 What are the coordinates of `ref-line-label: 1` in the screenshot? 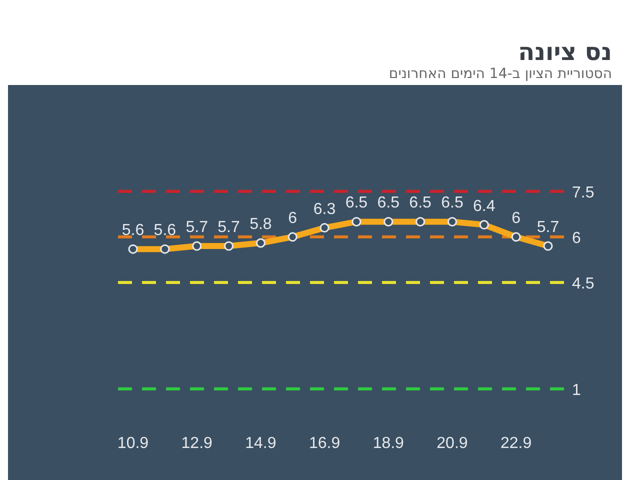 It's located at (576, 390).